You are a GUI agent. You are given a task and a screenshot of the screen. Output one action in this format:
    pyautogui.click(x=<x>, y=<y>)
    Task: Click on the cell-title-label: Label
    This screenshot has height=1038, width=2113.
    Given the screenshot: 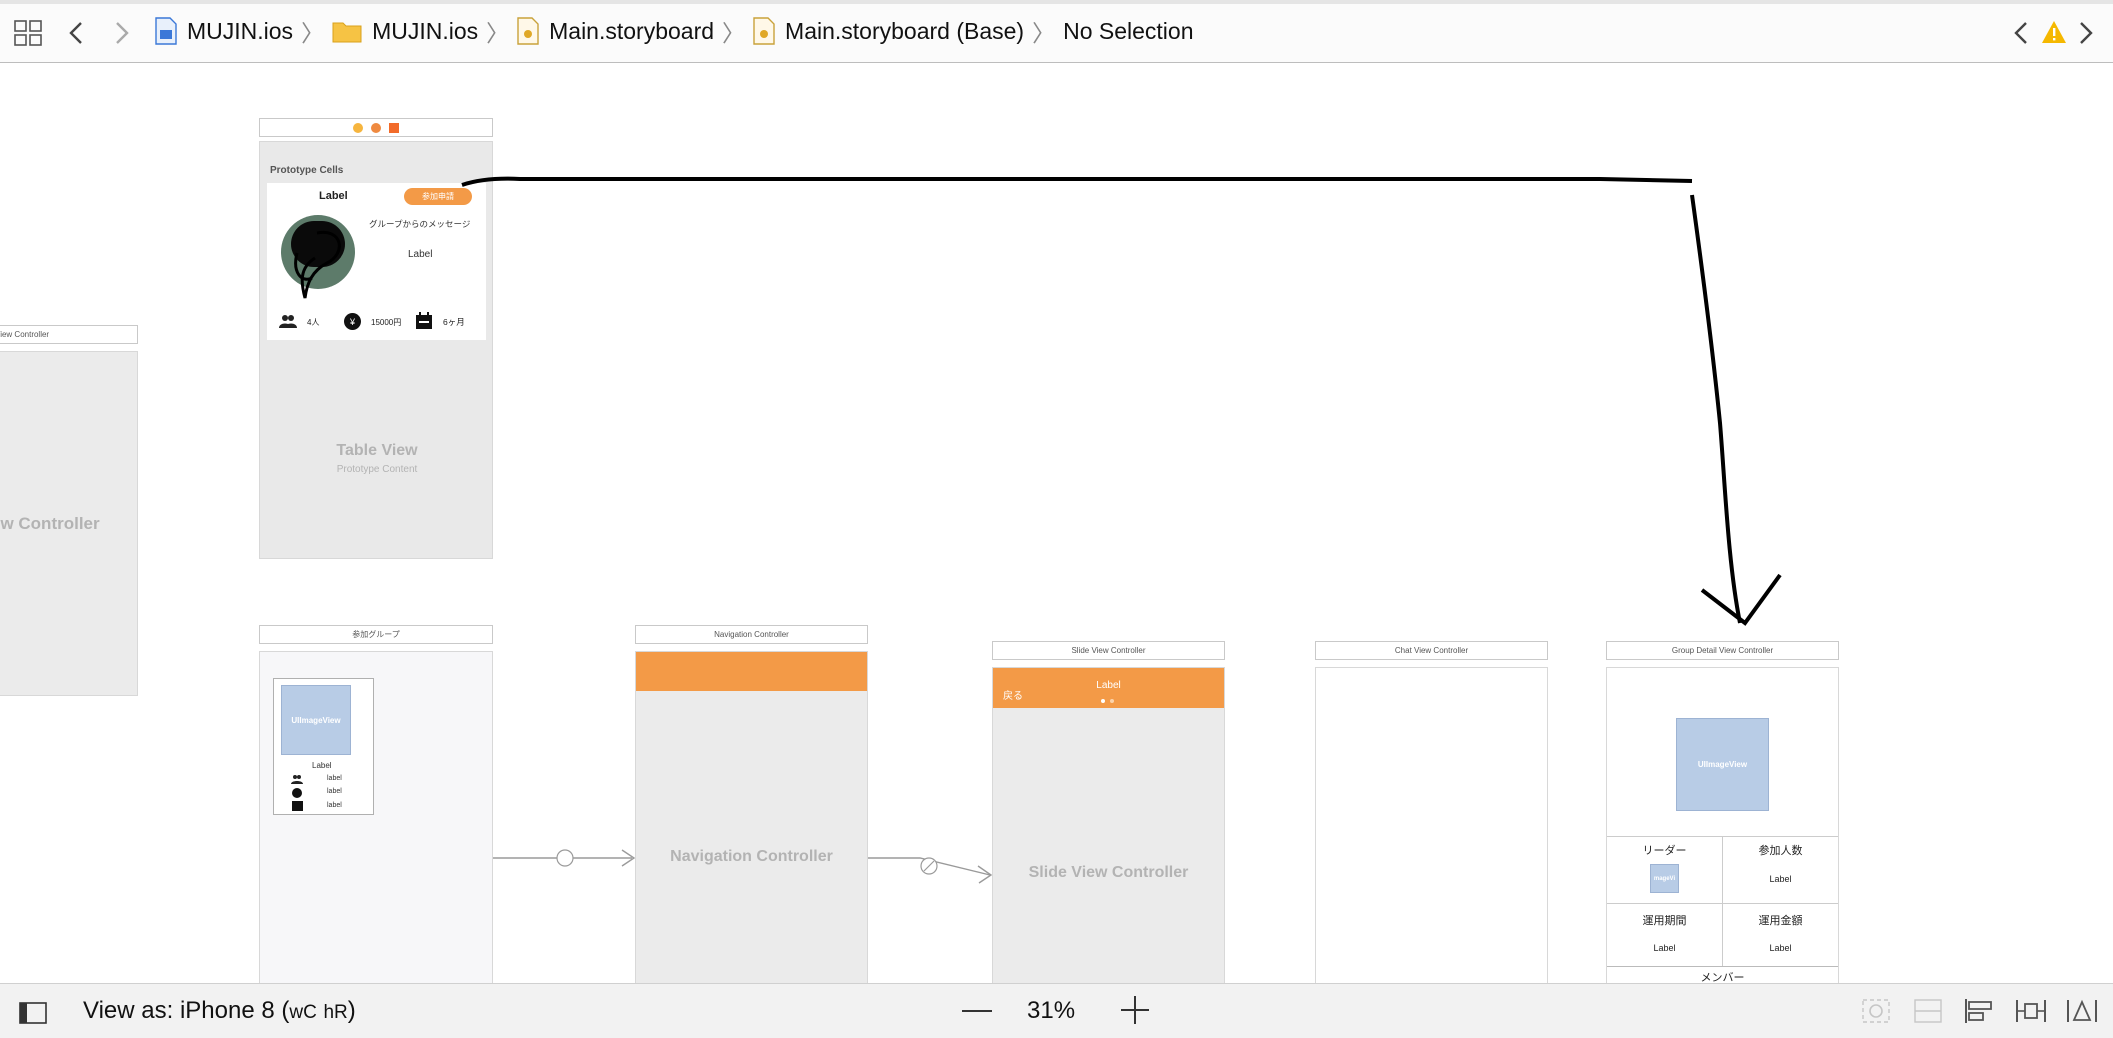 What is the action you would take?
    pyautogui.click(x=333, y=196)
    